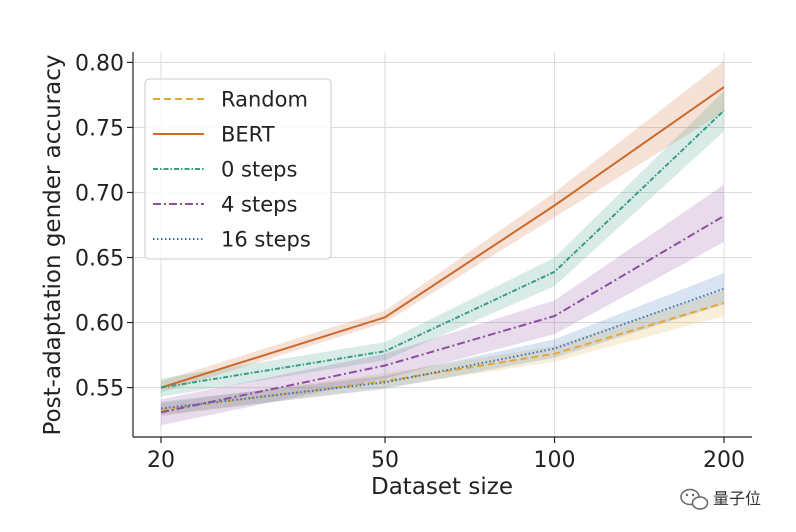 This screenshot has width=796, height=532. I want to click on y-tick-label: 0.65, so click(99, 259).